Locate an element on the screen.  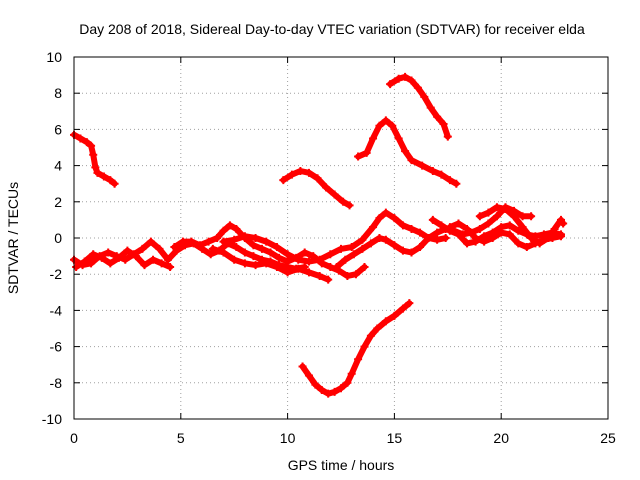
y-tick-label: -6 is located at coordinates (56, 347).